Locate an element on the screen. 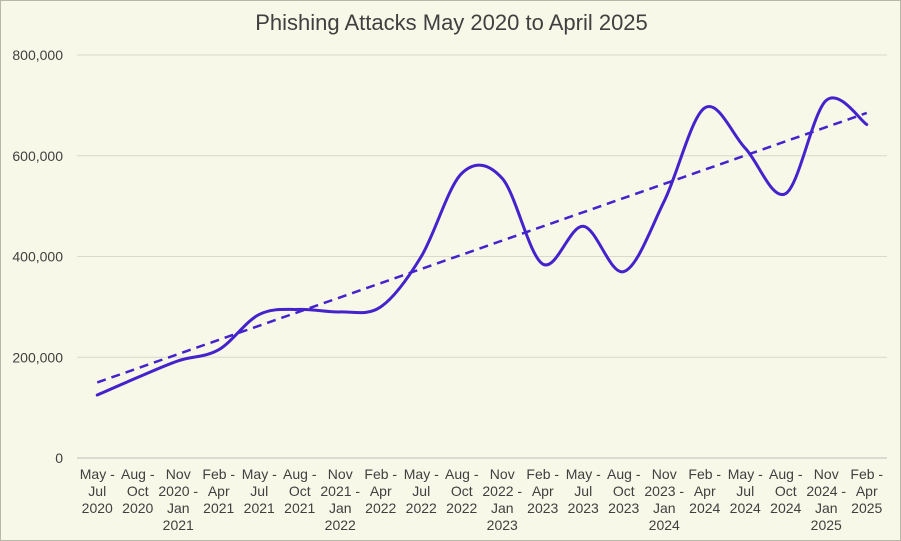 This screenshot has width=901, height=541. x-tick-label: Feb -Apr 2025 is located at coordinates (866, 491).